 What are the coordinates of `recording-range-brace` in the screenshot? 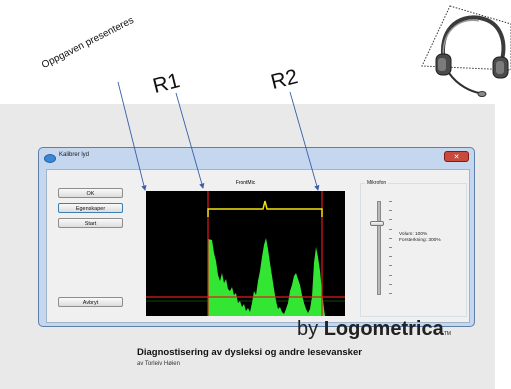 It's located at (265, 208).